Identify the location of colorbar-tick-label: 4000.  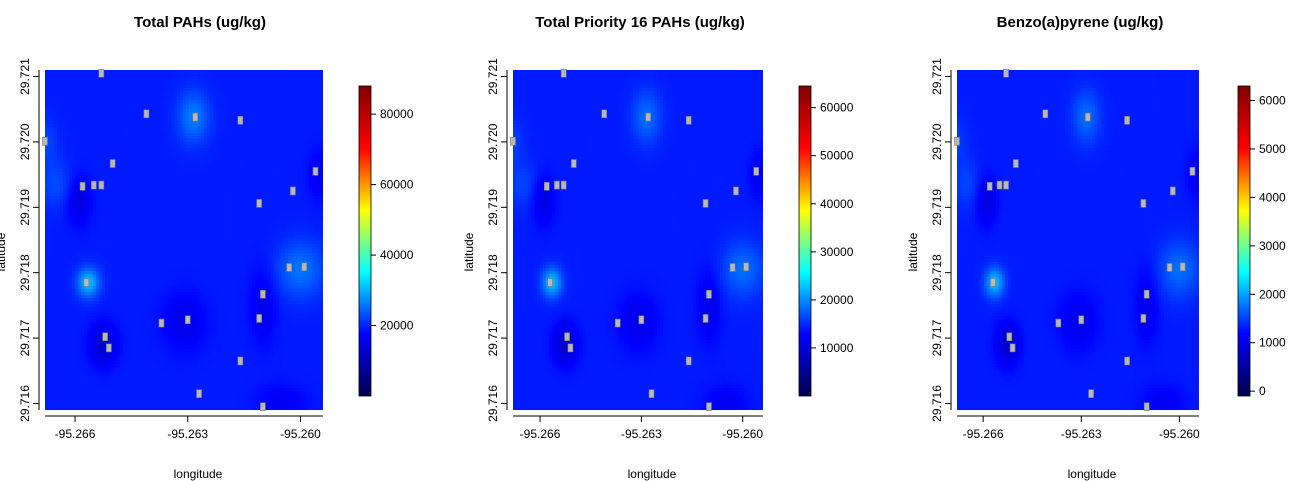
(1272, 197).